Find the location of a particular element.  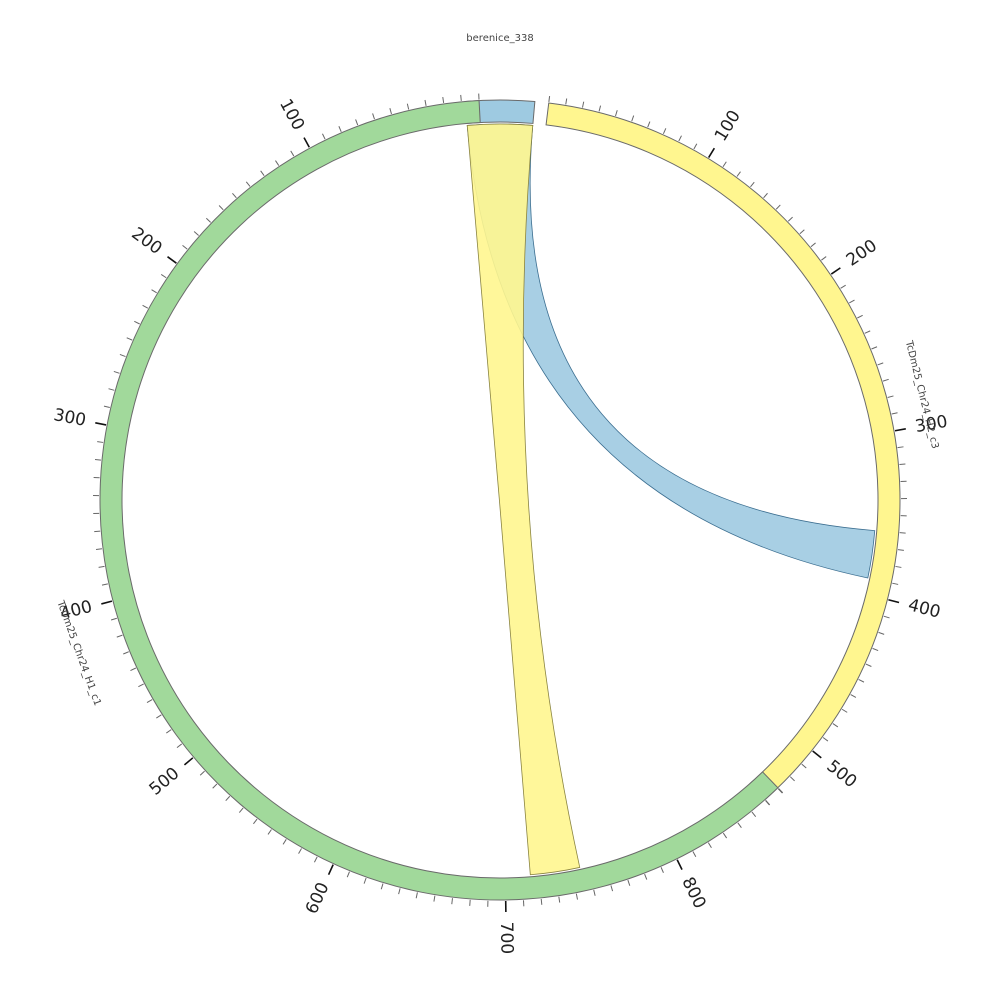

tick-label-TcDm25_Chr24_H2_c3-200: 200 is located at coordinates (862, 253).